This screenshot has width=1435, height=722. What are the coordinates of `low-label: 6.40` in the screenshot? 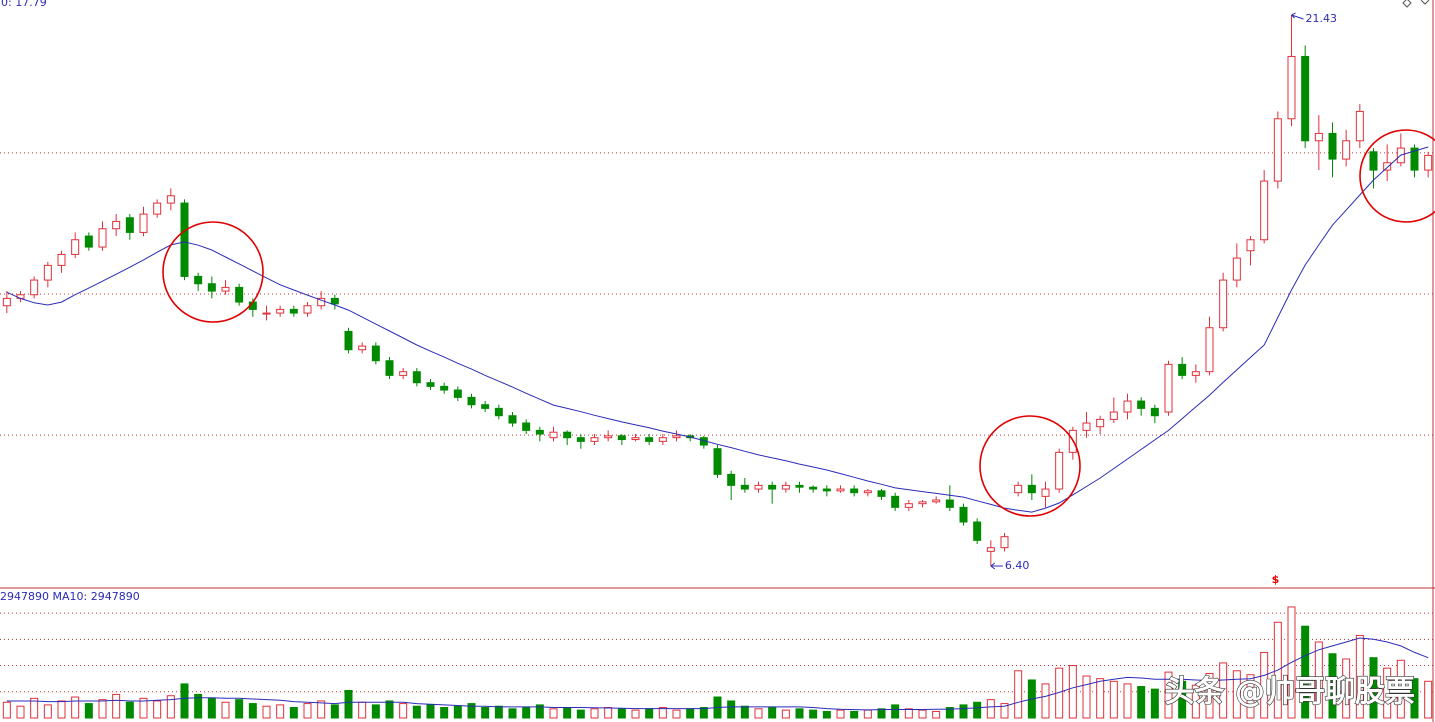 It's located at (1017, 565).